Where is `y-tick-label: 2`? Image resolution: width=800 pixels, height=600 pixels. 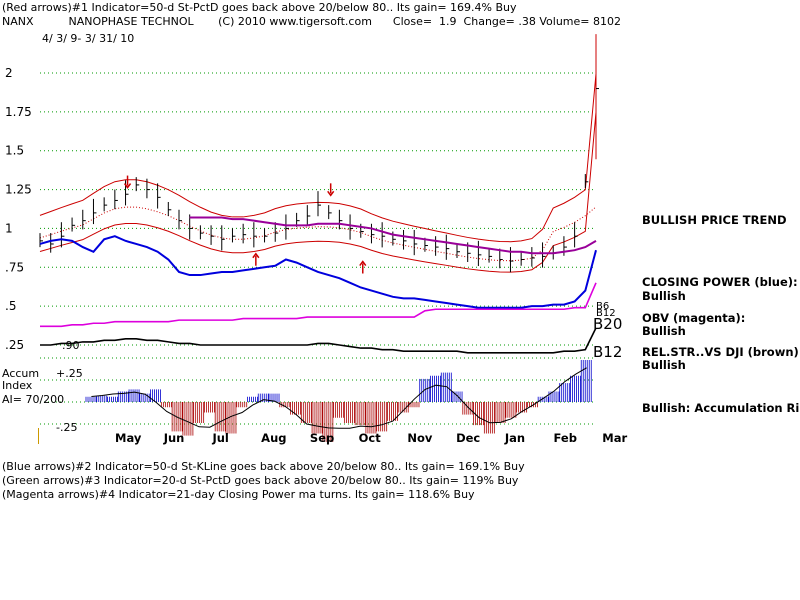
y-tick-label: 2 is located at coordinates (9, 73).